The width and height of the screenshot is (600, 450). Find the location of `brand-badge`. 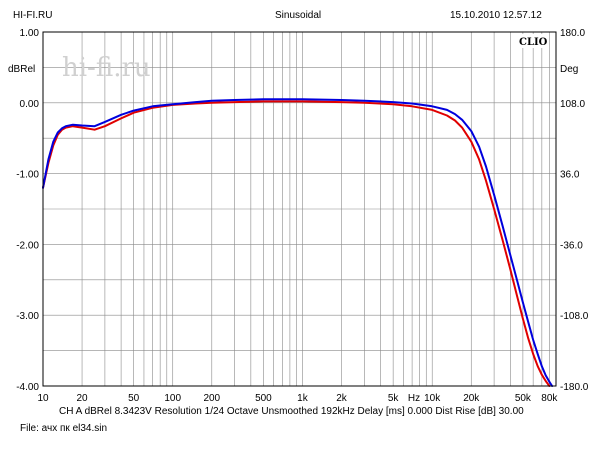

brand-badge is located at coordinates (532, 41).